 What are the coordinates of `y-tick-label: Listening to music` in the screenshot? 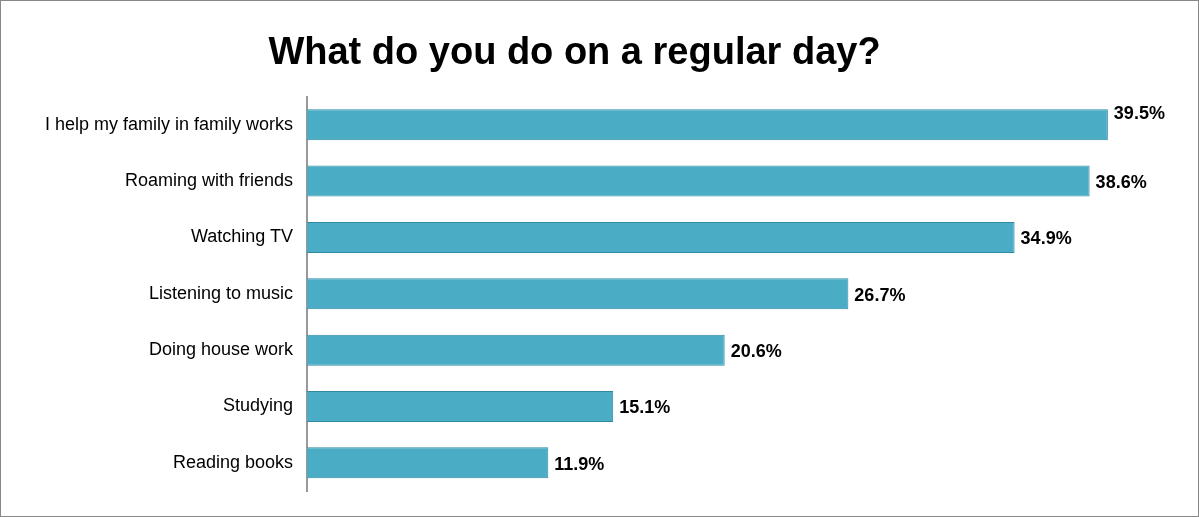 It's located at (221, 292).